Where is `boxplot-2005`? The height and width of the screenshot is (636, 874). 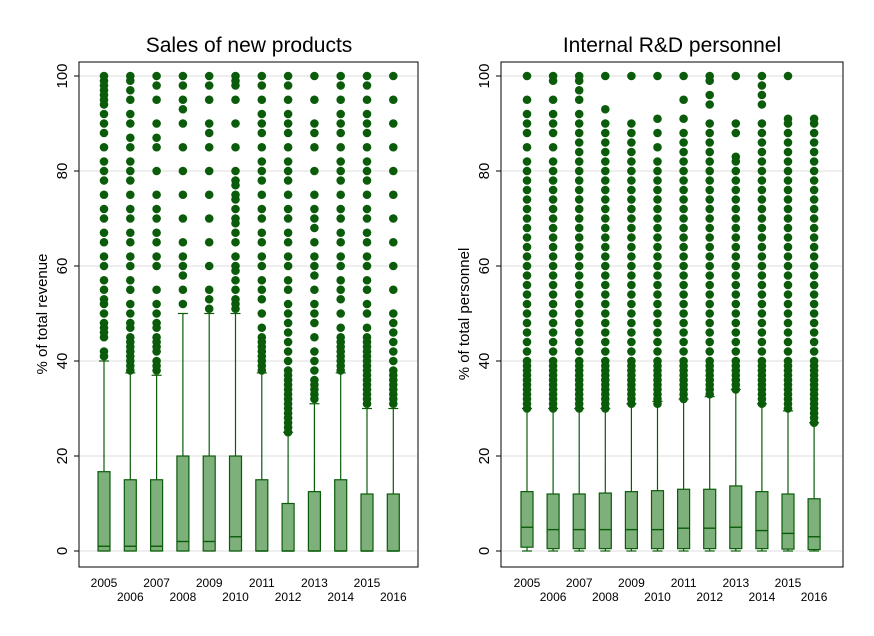 boxplot-2005 is located at coordinates (104, 311).